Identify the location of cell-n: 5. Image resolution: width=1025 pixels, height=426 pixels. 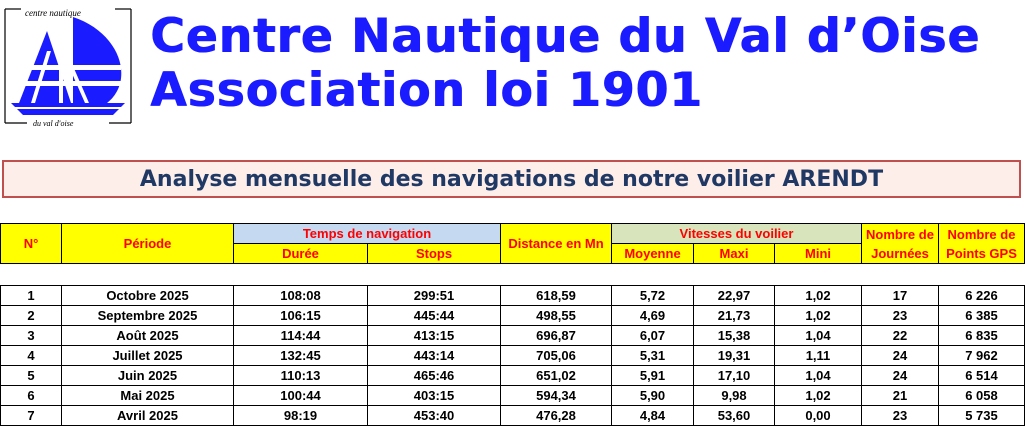
(31, 375).